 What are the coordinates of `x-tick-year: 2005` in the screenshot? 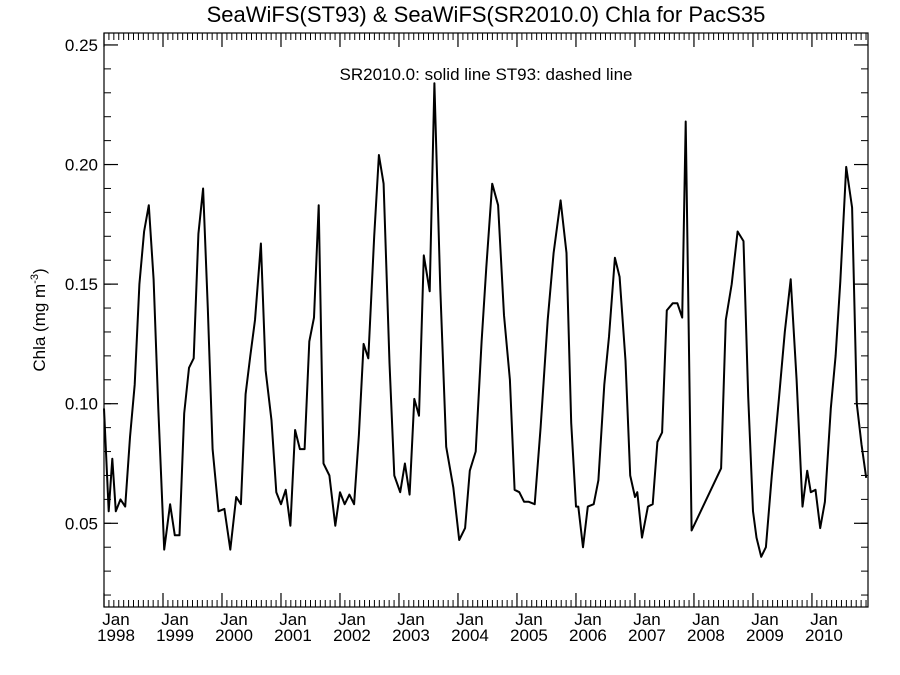 It's located at (529, 635).